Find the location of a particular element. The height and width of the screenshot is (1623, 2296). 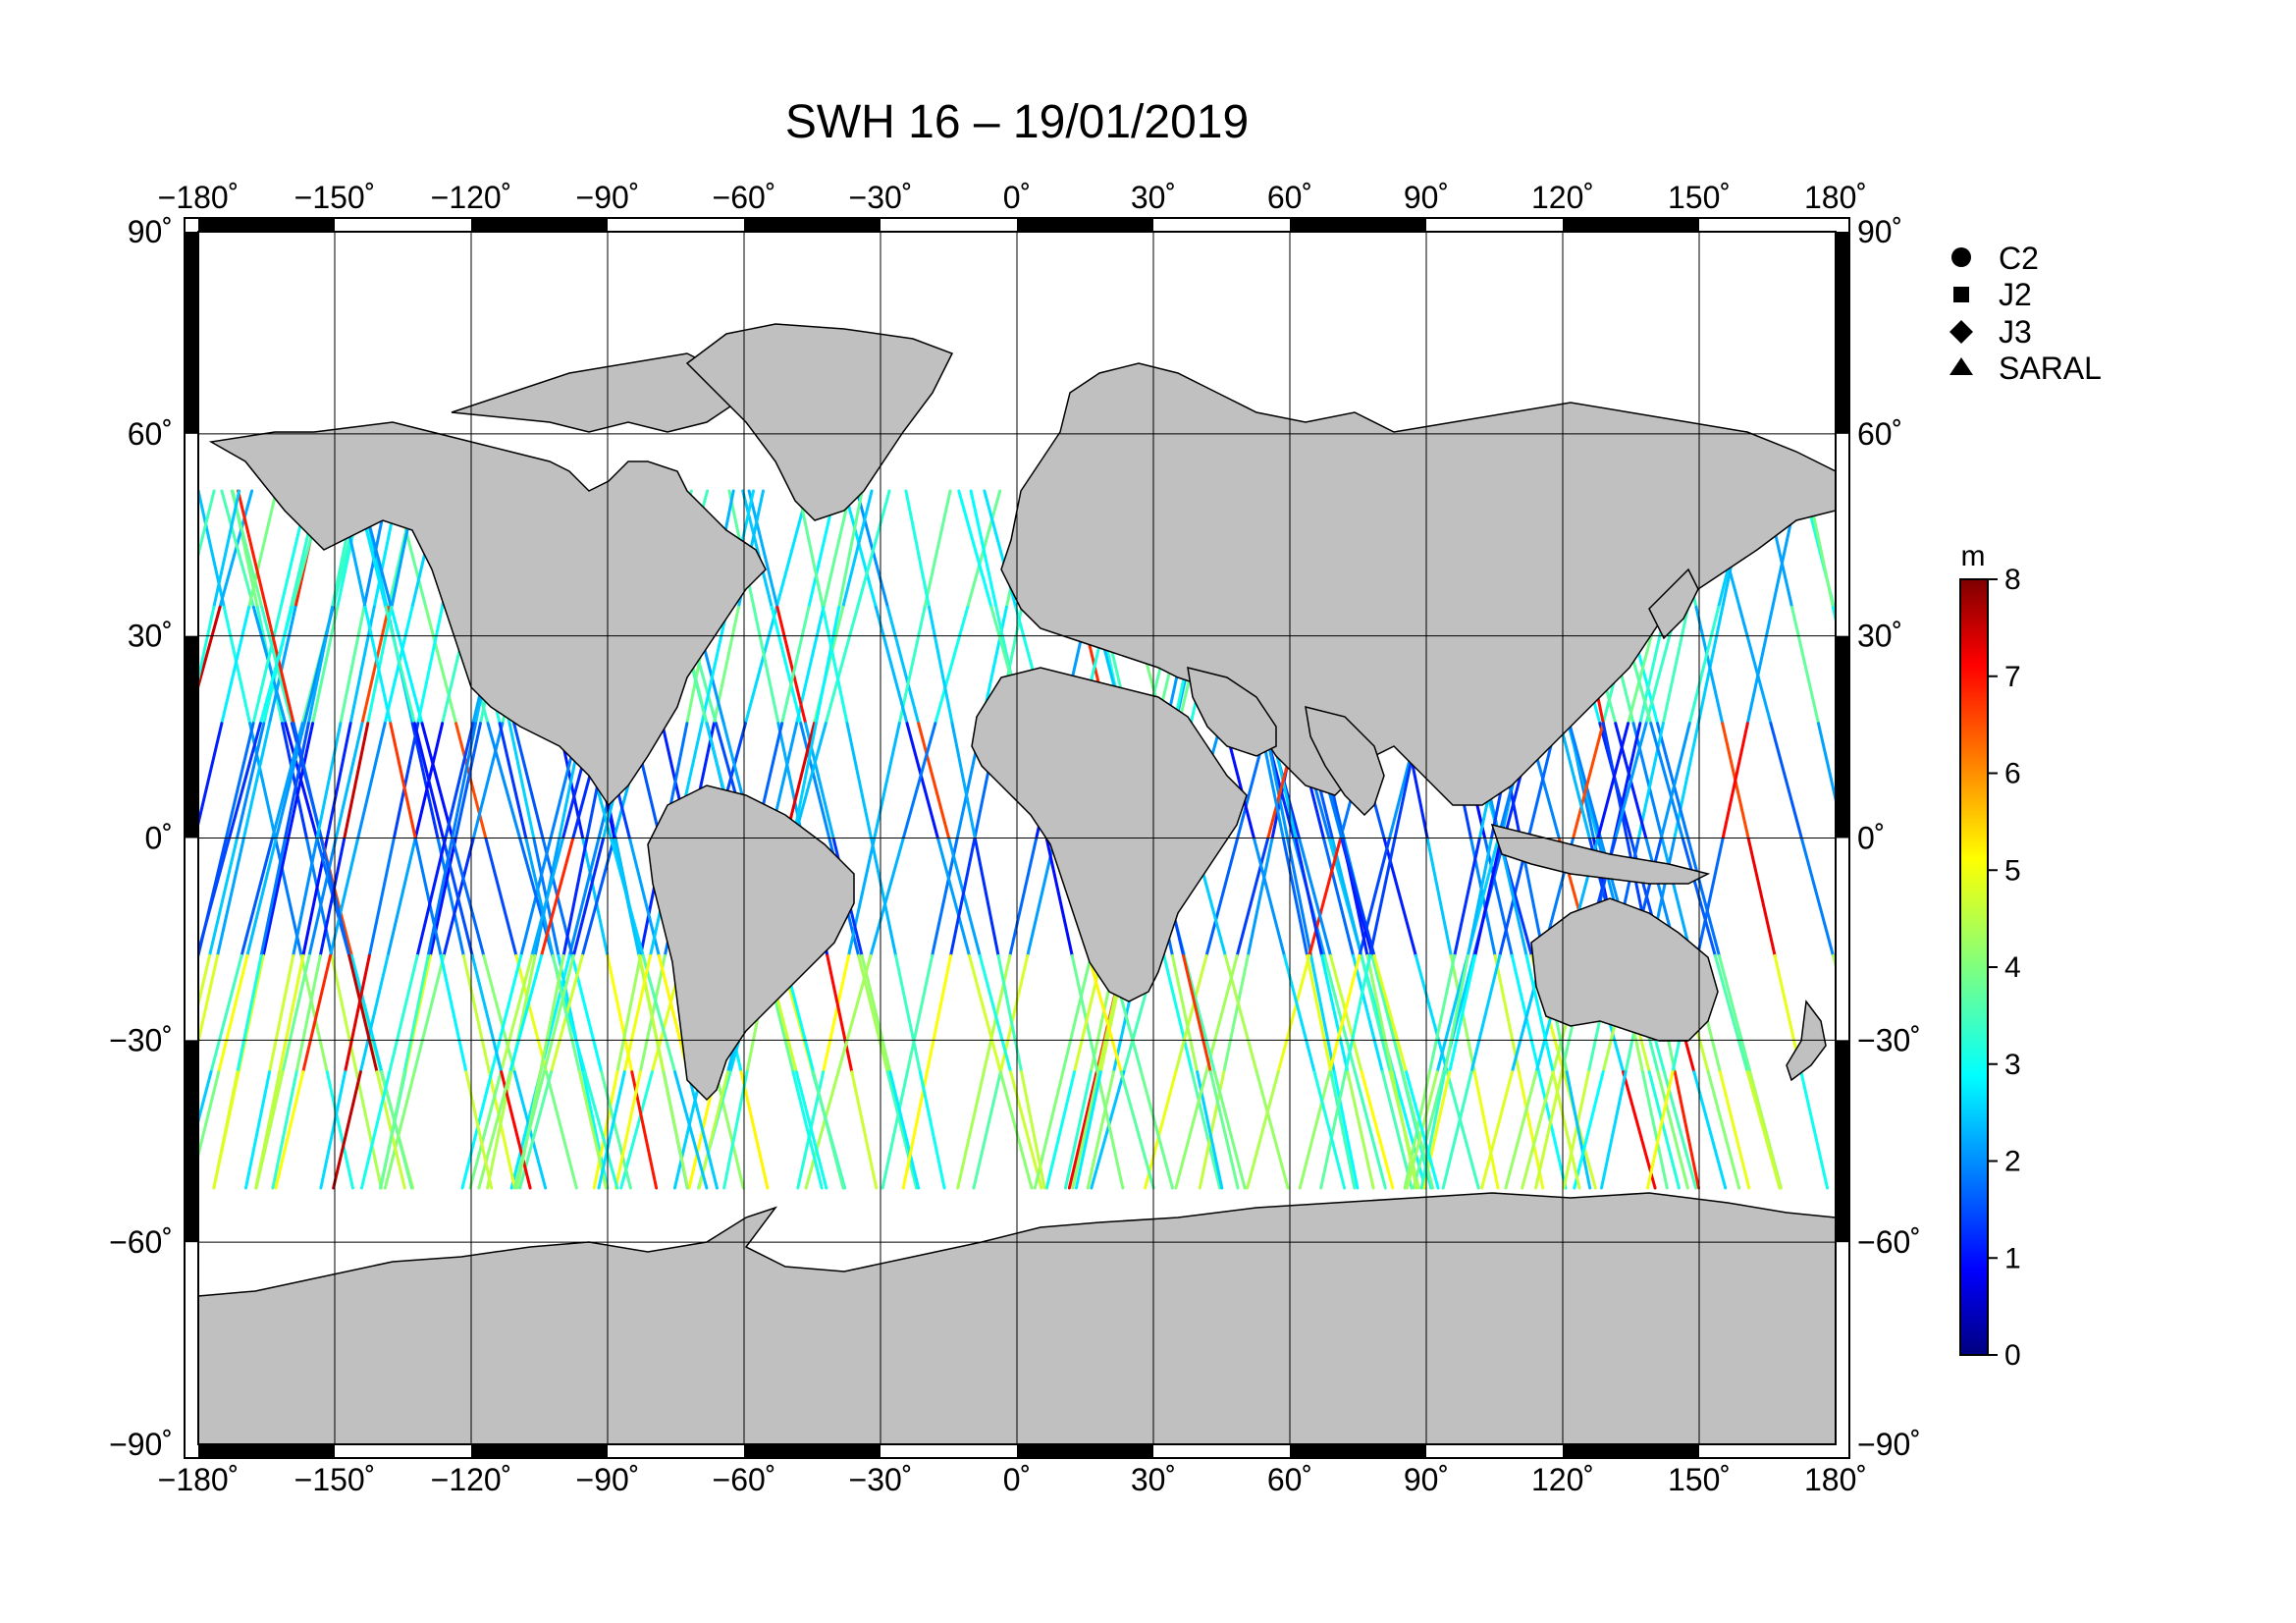

greenland-landmass is located at coordinates (819, 422).